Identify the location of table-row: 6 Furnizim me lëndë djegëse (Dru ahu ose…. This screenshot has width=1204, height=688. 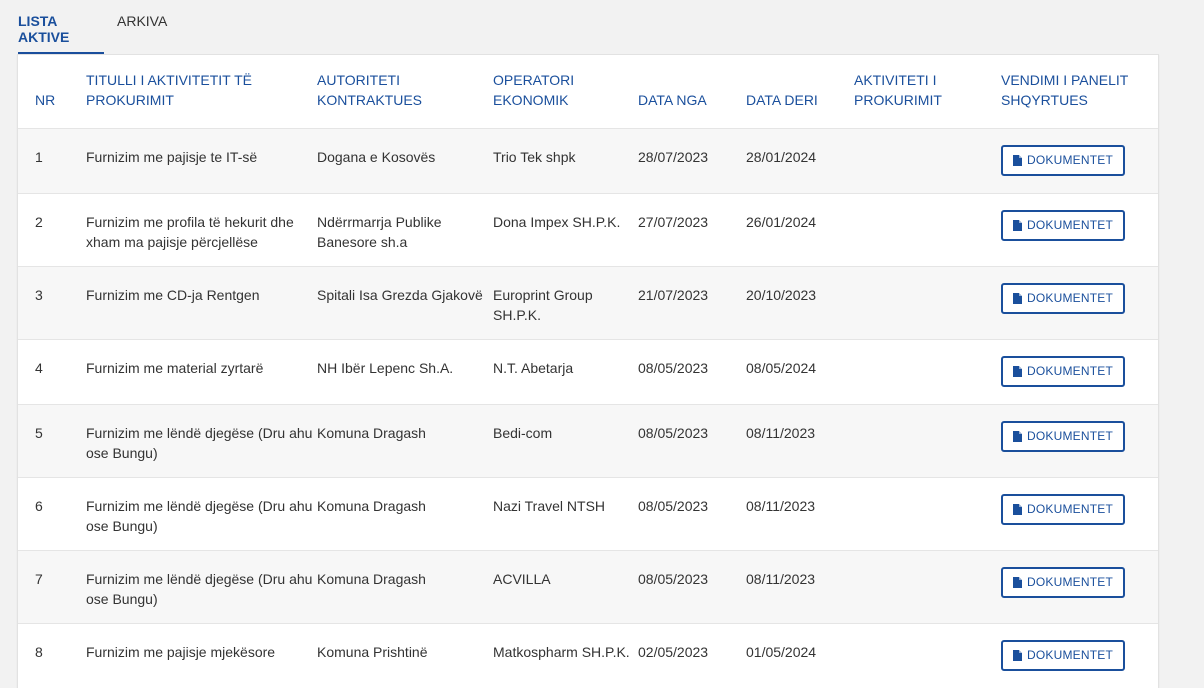
(588, 513).